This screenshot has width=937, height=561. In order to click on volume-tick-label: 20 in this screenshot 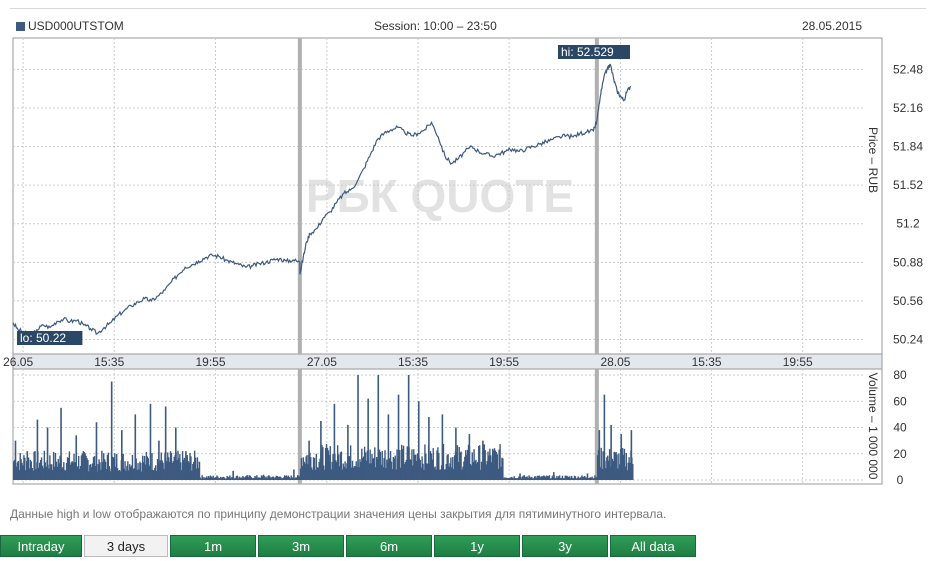, I will do `click(900, 454)`.